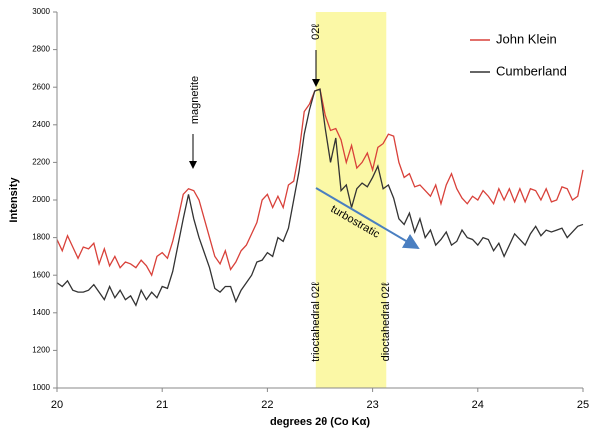 This screenshot has width=592, height=434. I want to click on annotation-arrow, so click(367, 218).